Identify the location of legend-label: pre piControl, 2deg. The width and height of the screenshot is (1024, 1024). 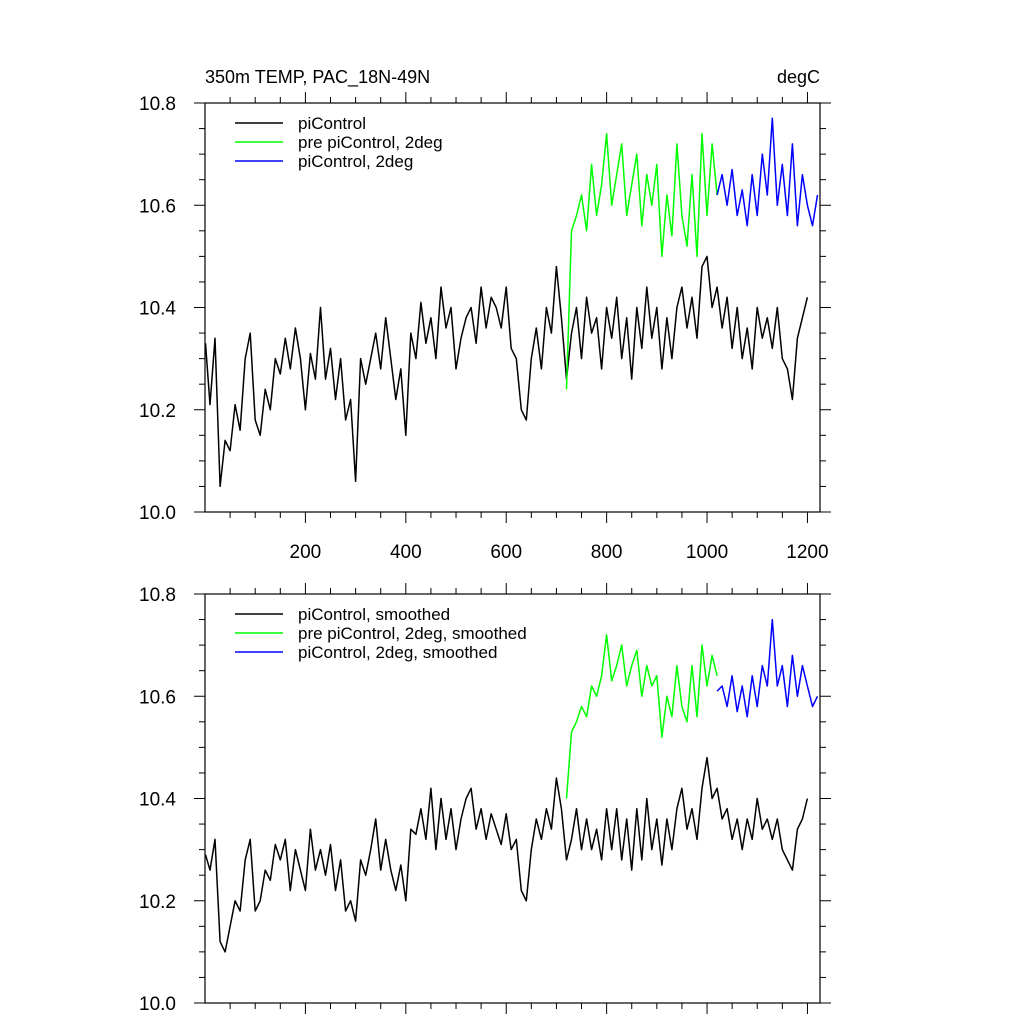
(370, 142).